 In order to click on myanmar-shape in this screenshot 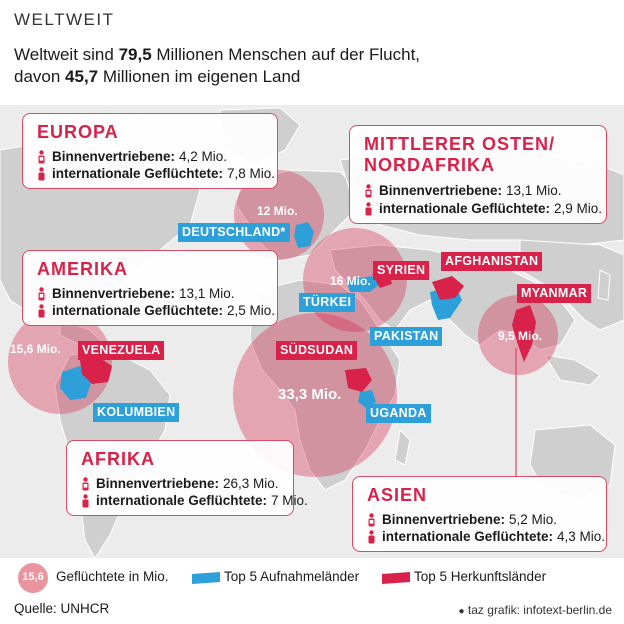, I will do `click(524, 333)`.